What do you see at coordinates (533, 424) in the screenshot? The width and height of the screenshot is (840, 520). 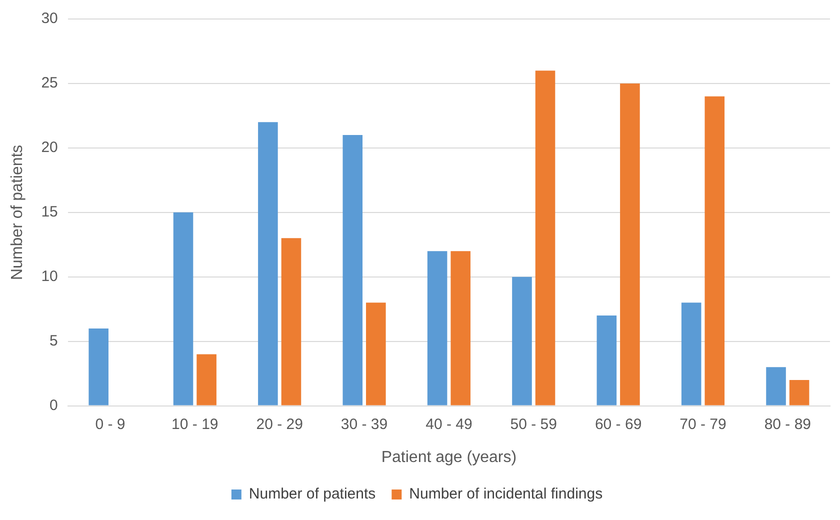 I see `x-tick-label: 50 - 59` at bounding box center [533, 424].